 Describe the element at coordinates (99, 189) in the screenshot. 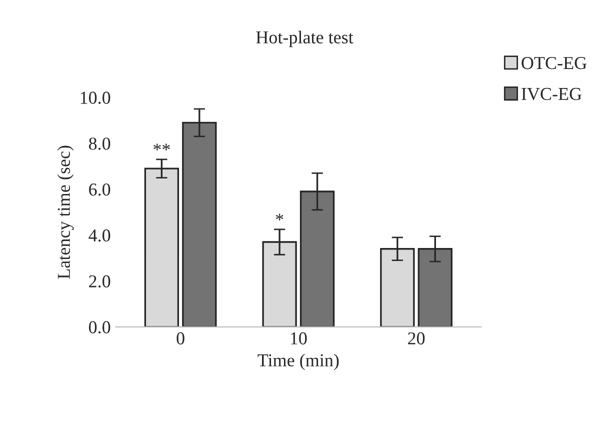

I see `y-tick-label: 6.0` at that location.